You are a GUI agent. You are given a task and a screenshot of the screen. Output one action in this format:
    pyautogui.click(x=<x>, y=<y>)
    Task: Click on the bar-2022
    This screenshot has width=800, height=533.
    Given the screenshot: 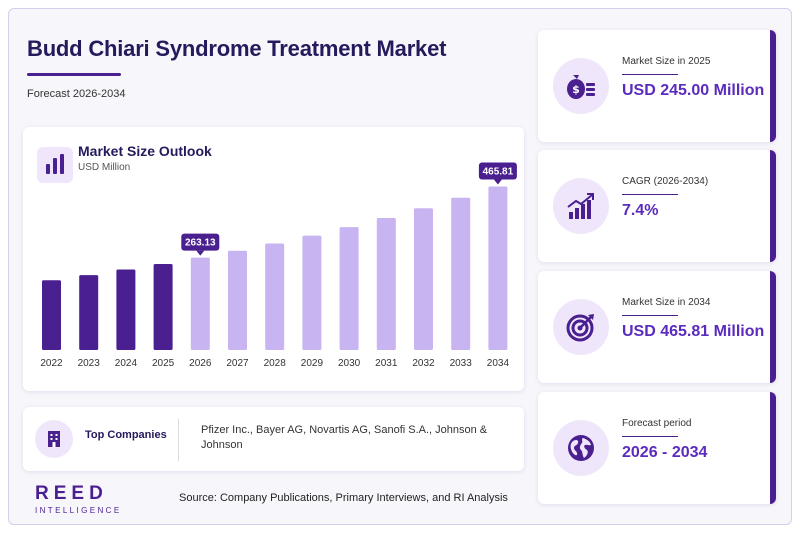 What is the action you would take?
    pyautogui.click(x=51, y=315)
    